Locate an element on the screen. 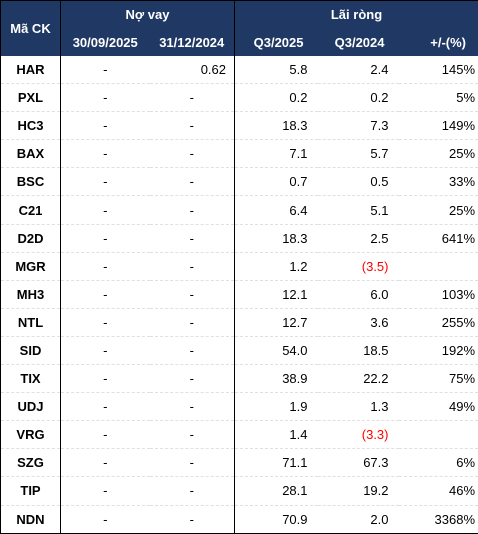  cell-profit-q3-2024: 2.0 is located at coordinates (358, 519).